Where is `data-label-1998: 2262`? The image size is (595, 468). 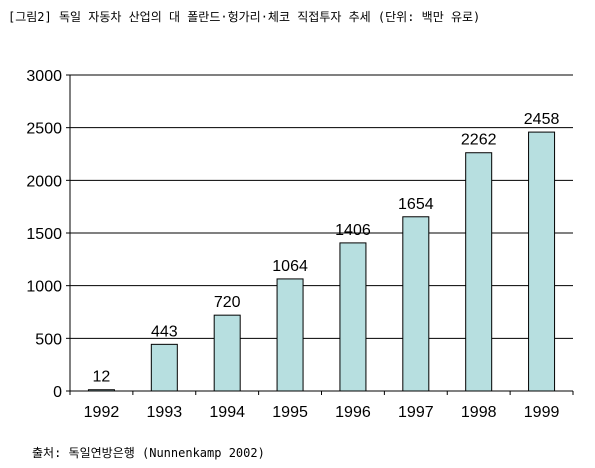
data-label-1998: 2262 is located at coordinates (479, 140).